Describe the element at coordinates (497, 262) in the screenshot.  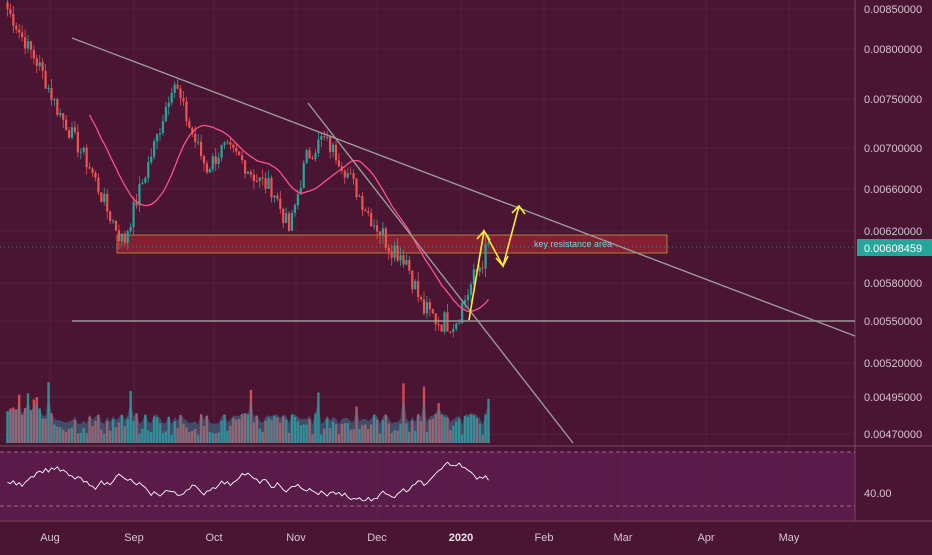
I see `projection-arrows` at that location.